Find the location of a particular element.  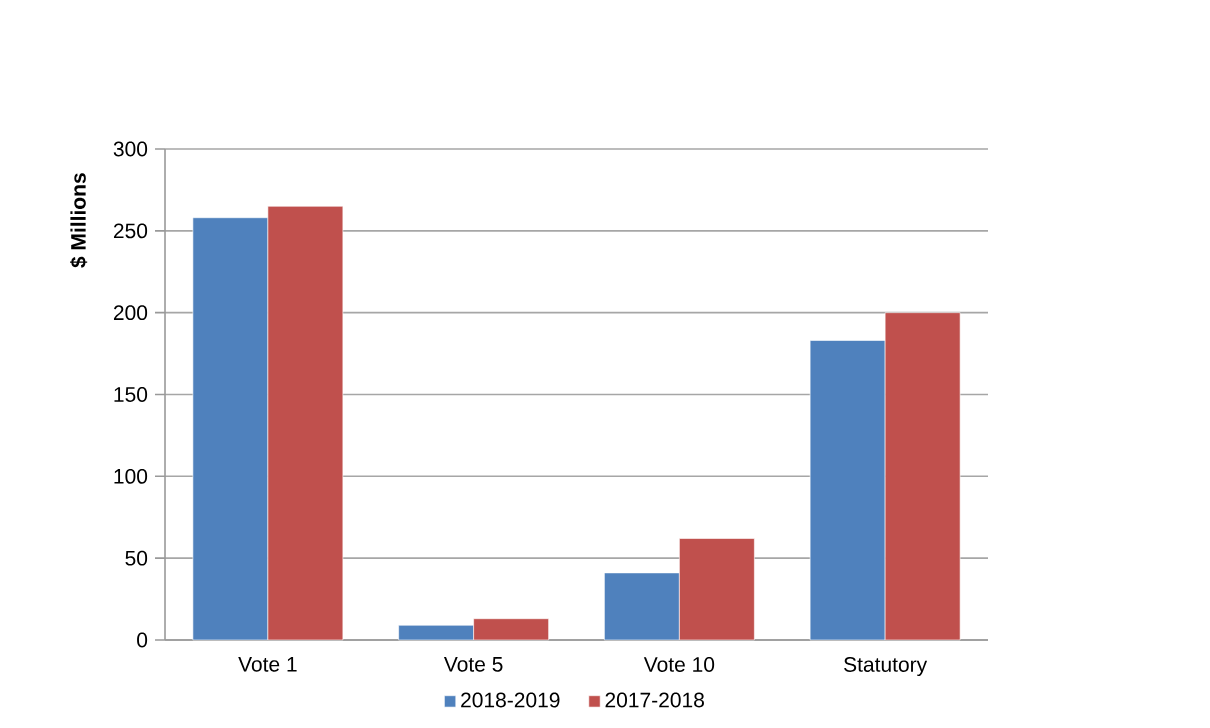

y-tick-label: 50 is located at coordinates (136, 558).